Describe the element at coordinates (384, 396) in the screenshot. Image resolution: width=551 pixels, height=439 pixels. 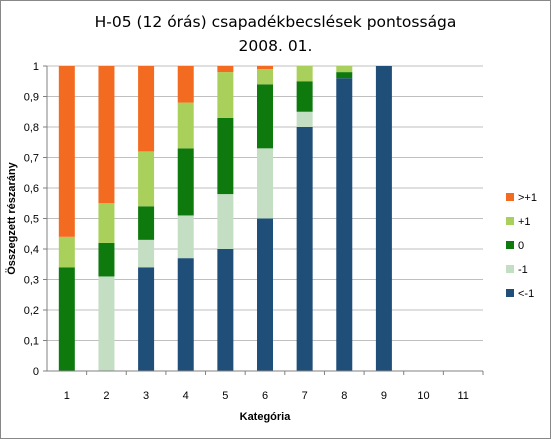
I see `x-tick-label: 9` at that location.